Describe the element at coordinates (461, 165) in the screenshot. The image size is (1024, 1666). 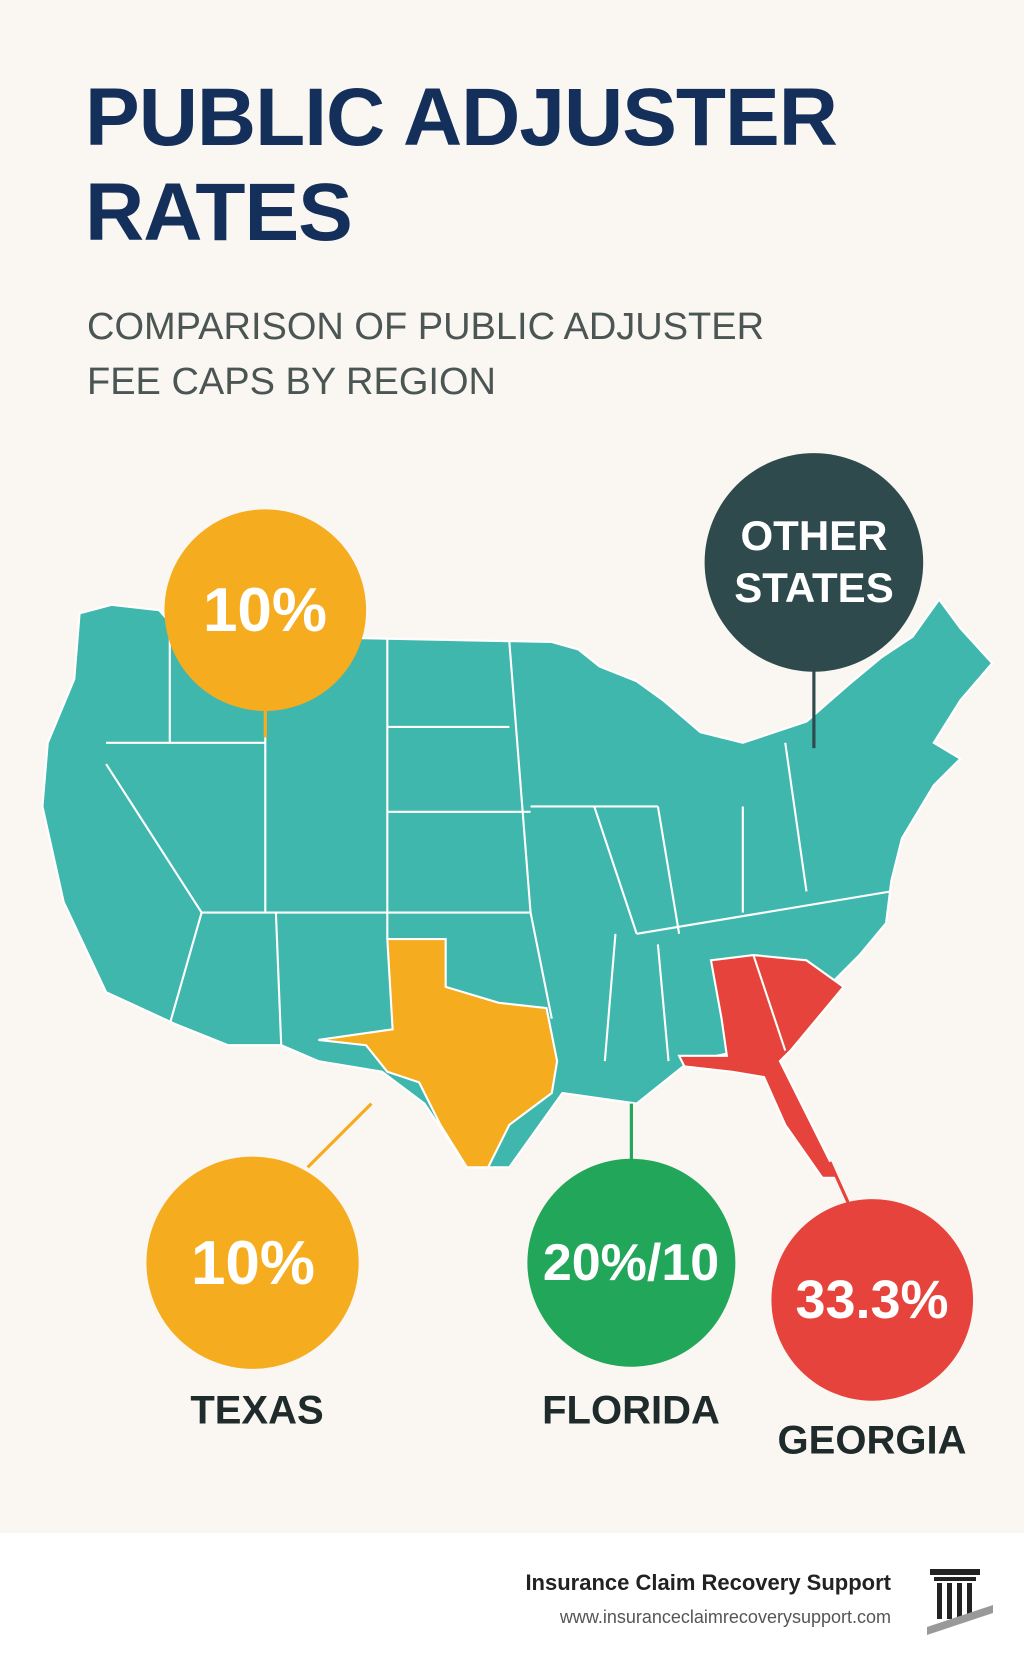
I see `title: PUBLIC ADJUSTER RATES` at that location.